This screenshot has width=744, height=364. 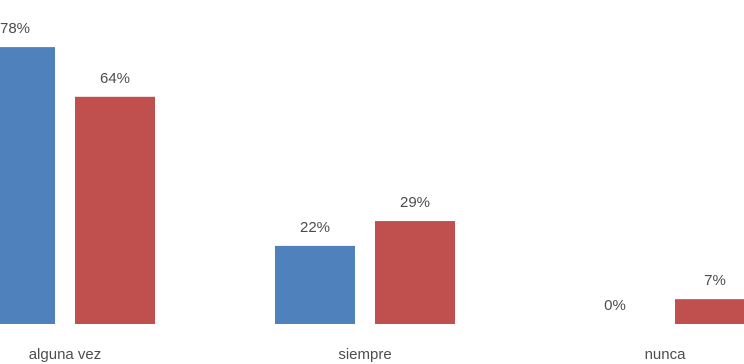 What do you see at coordinates (615, 305) in the screenshot?
I see `data-label-nunca-series-1: 0%` at bounding box center [615, 305].